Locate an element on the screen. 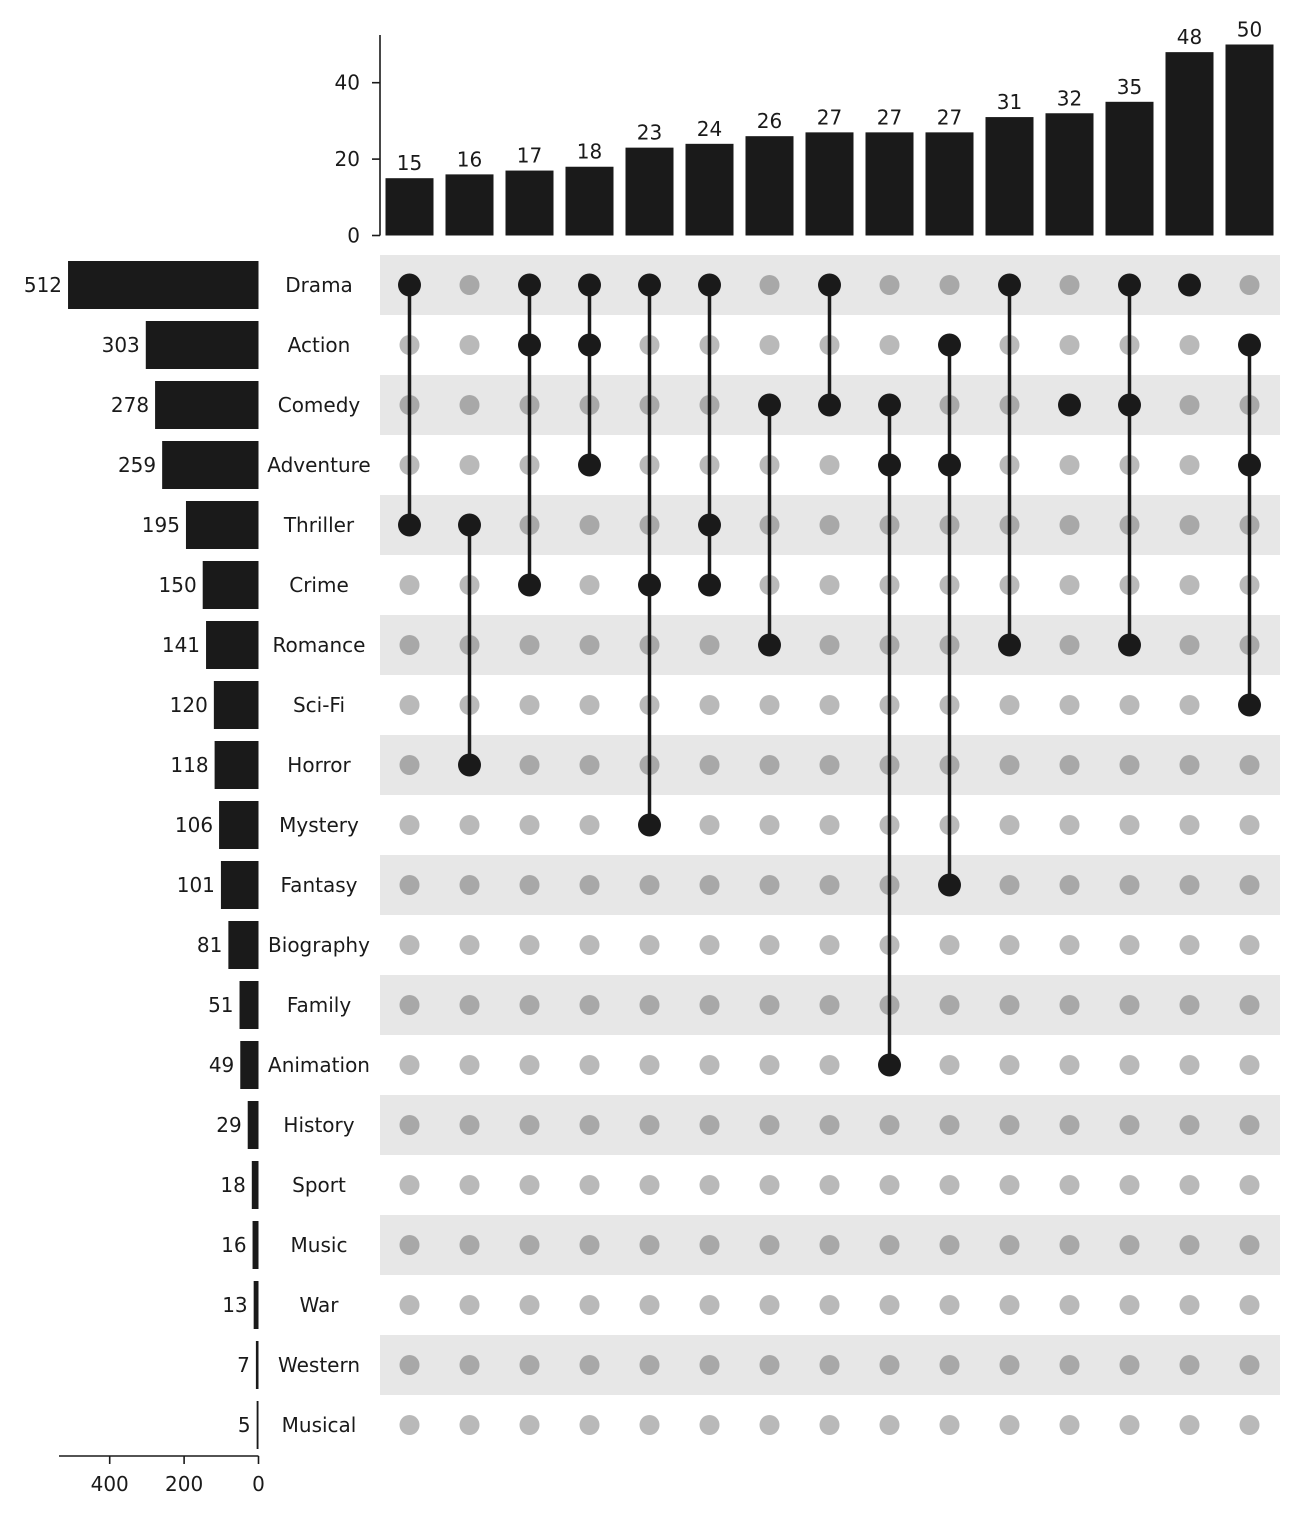 The width and height of the screenshot is (1299, 1515). set-size-bar-music is located at coordinates (255, 1245).